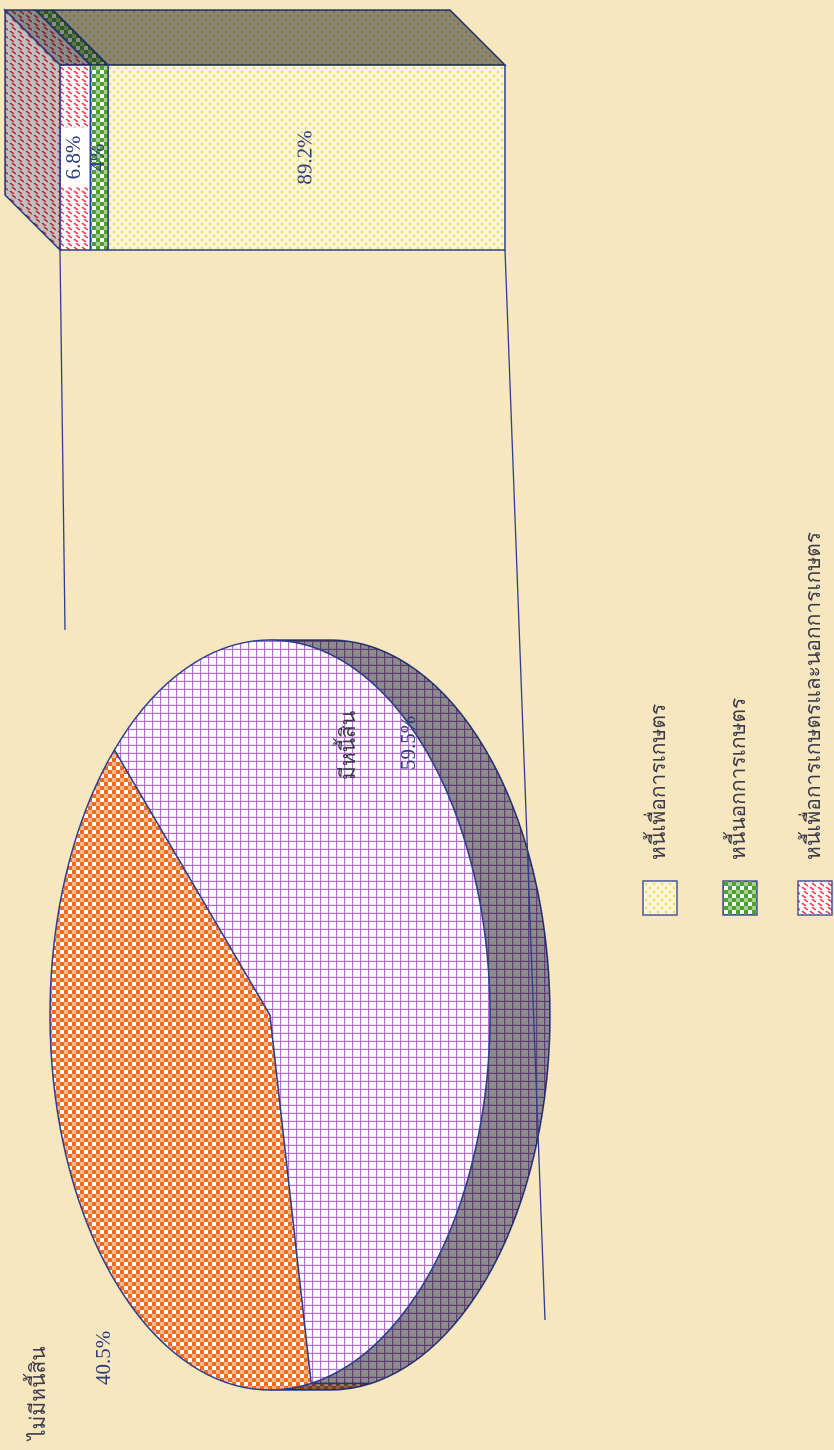  What do you see at coordinates (73, 158) in the screenshot?
I see `bar-value-label: 6.8%` at bounding box center [73, 158].